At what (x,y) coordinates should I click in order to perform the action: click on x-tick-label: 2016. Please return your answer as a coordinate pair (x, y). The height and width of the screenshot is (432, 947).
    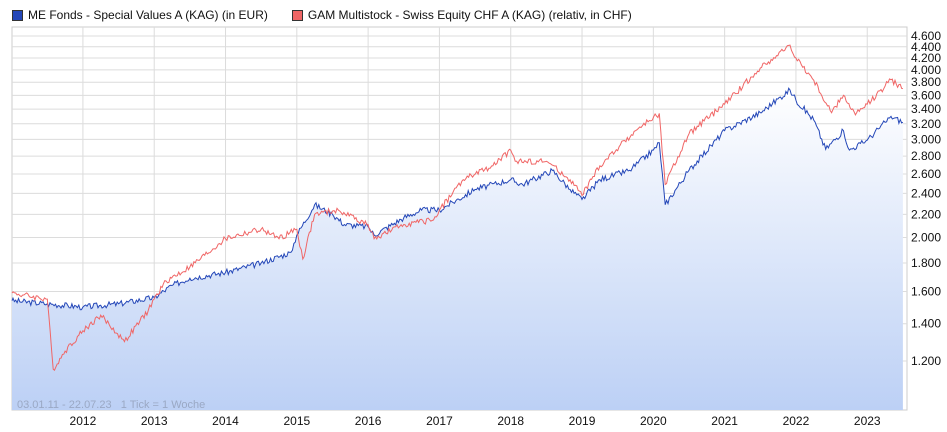
    Looking at the image, I should click on (368, 421).